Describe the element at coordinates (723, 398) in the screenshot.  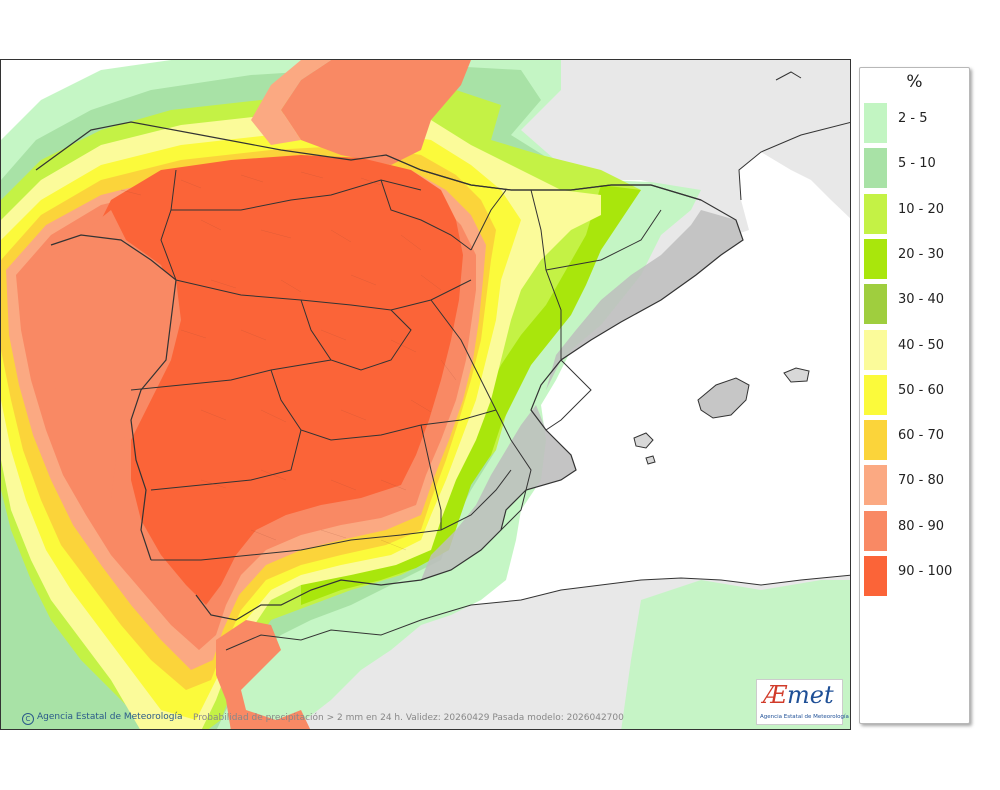
I see `mallorca` at that location.